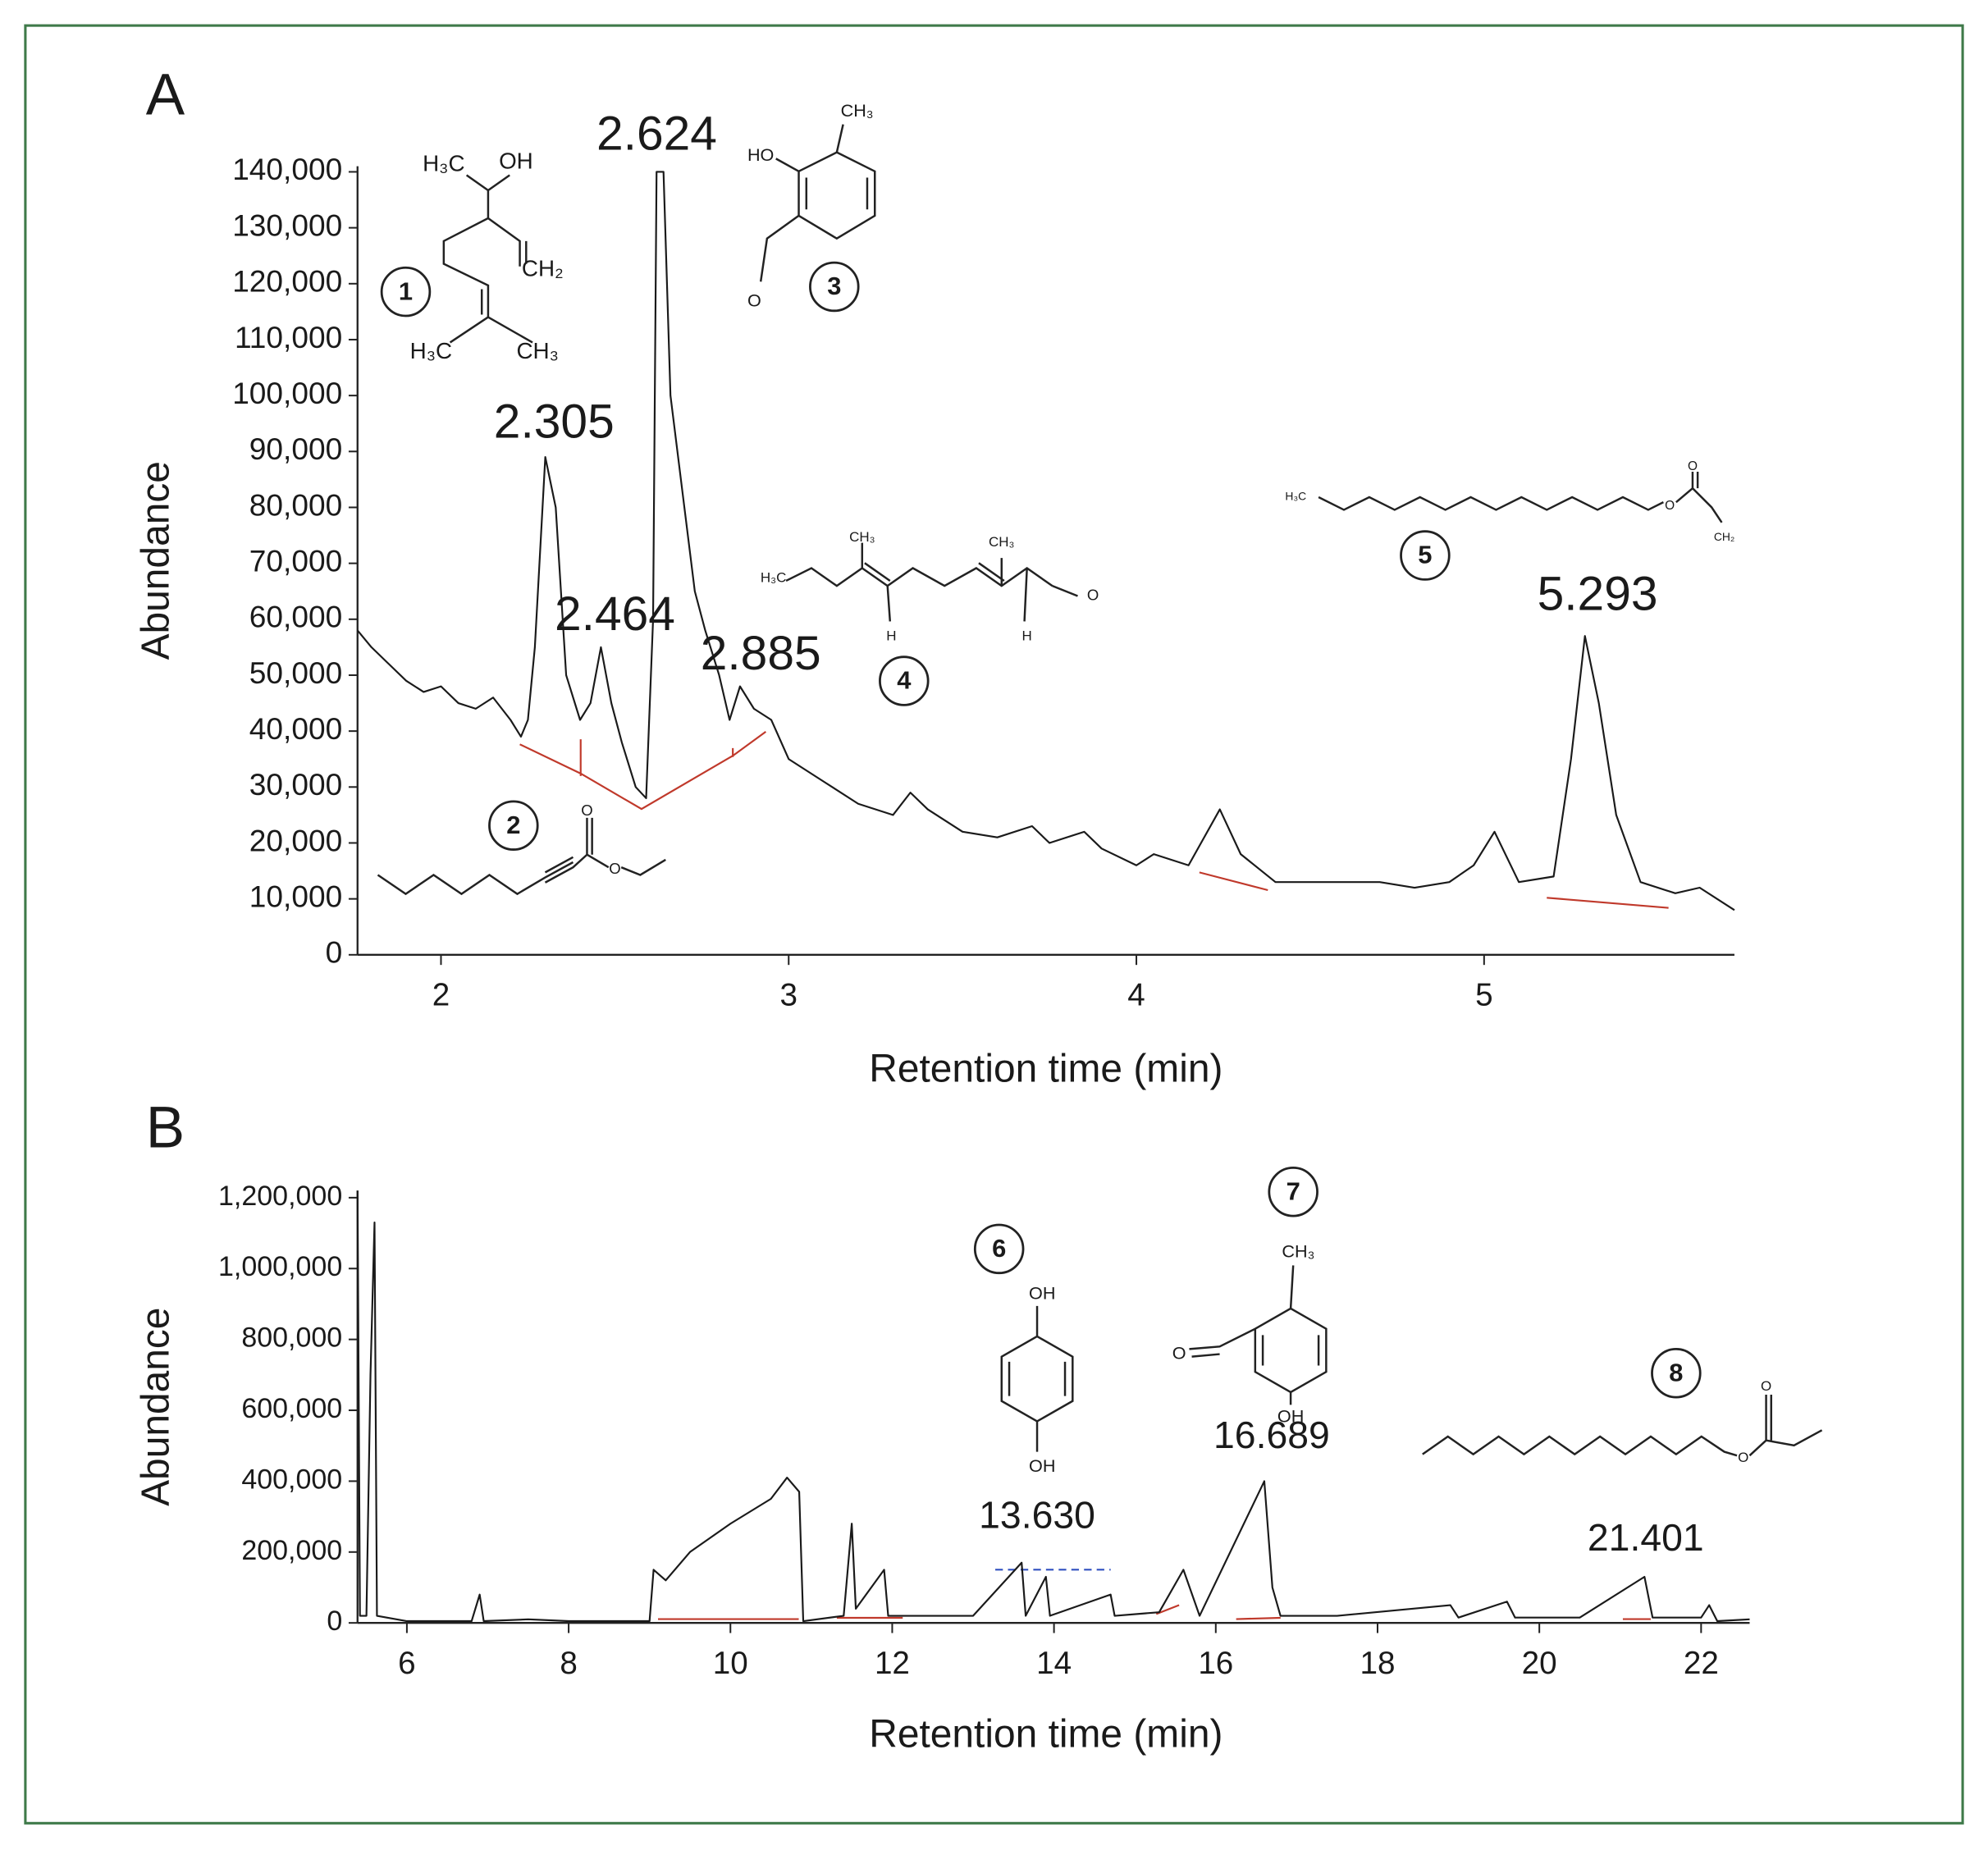  What do you see at coordinates (554, 421) in the screenshot?
I see `peak-label: 2.305` at bounding box center [554, 421].